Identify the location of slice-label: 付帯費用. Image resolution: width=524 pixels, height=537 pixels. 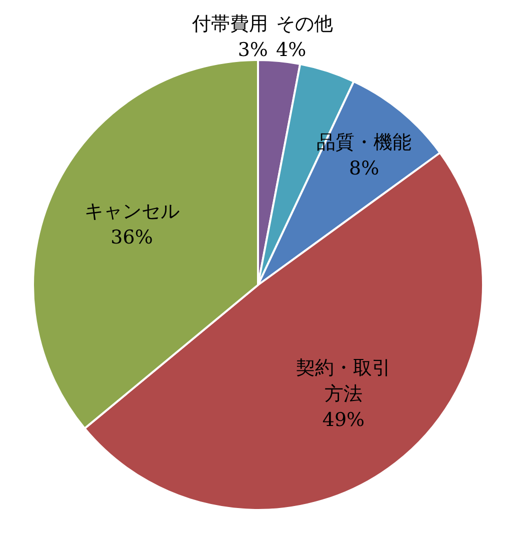
(229, 23).